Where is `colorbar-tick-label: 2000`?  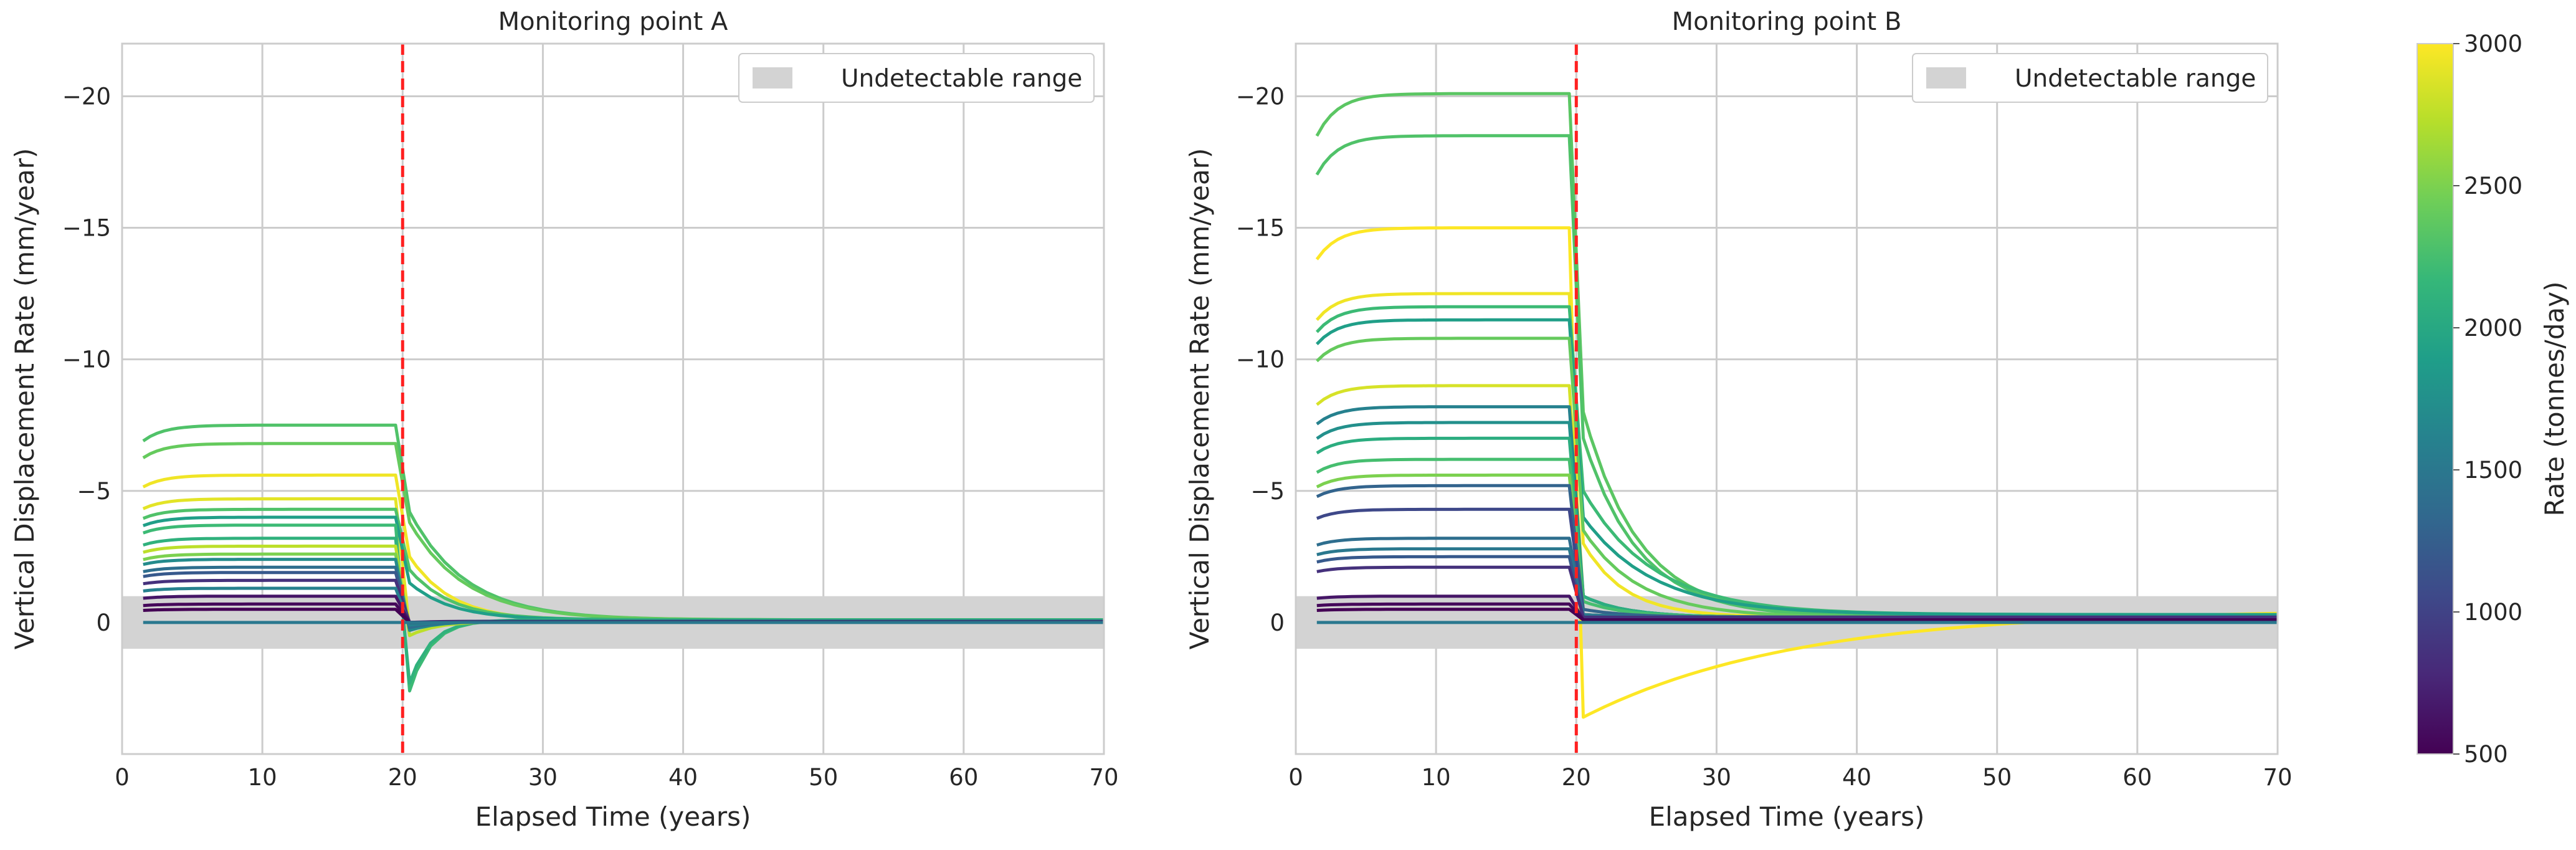 colorbar-tick-label: 2000 is located at coordinates (2493, 328).